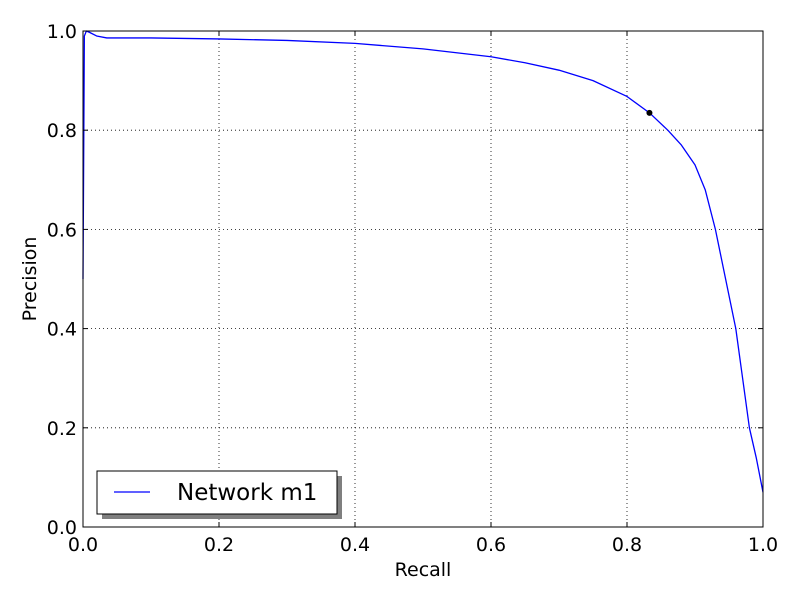 The height and width of the screenshot is (600, 800). What do you see at coordinates (30, 279) in the screenshot?
I see `y-axis-label: Precision` at bounding box center [30, 279].